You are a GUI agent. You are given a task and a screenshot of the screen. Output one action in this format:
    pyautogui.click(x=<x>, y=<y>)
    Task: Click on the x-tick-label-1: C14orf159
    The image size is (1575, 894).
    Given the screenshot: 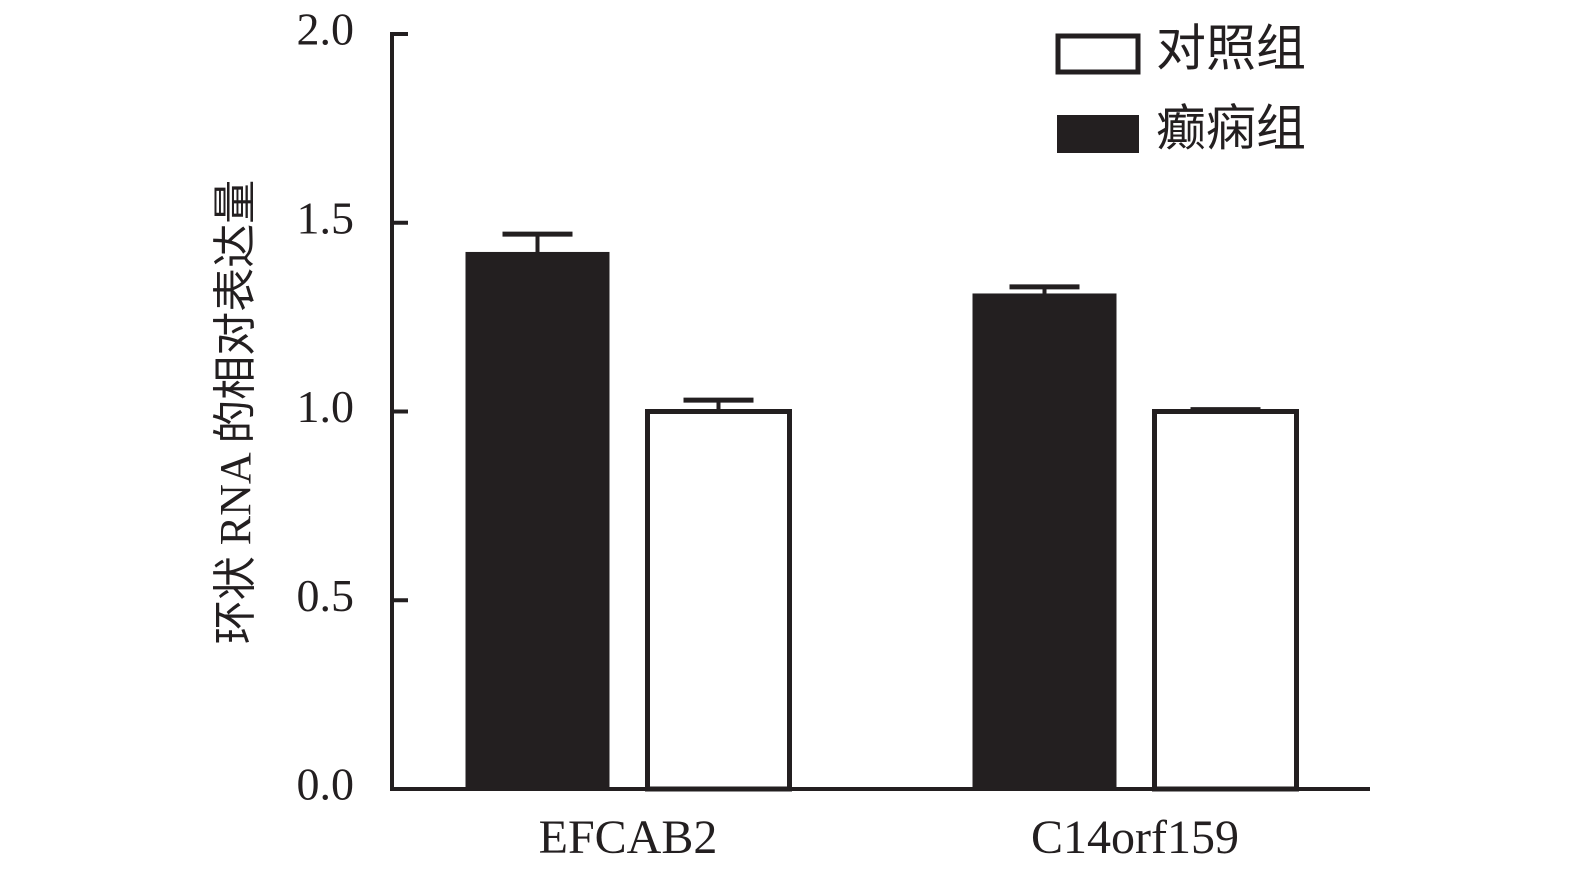 What is the action you would take?
    pyautogui.click(x=1135, y=837)
    